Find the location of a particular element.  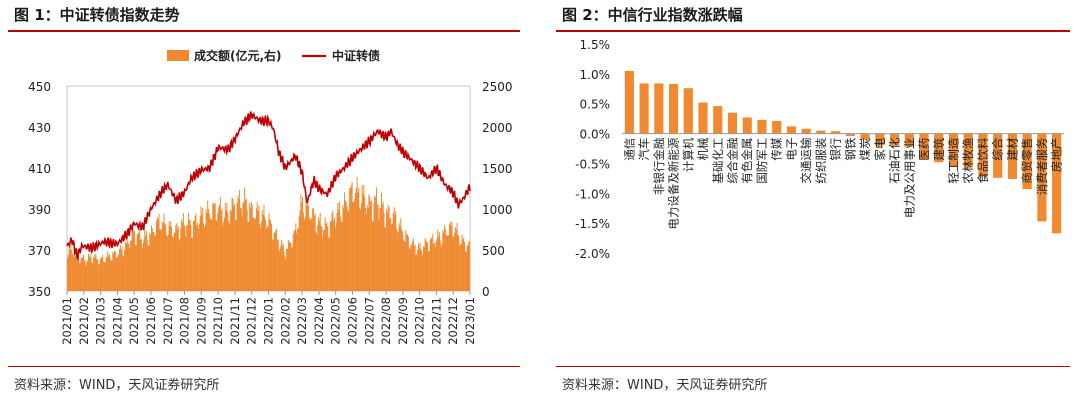

figure-1-source: 资料来源：WIND，天风证券研究所 is located at coordinates (117, 385).